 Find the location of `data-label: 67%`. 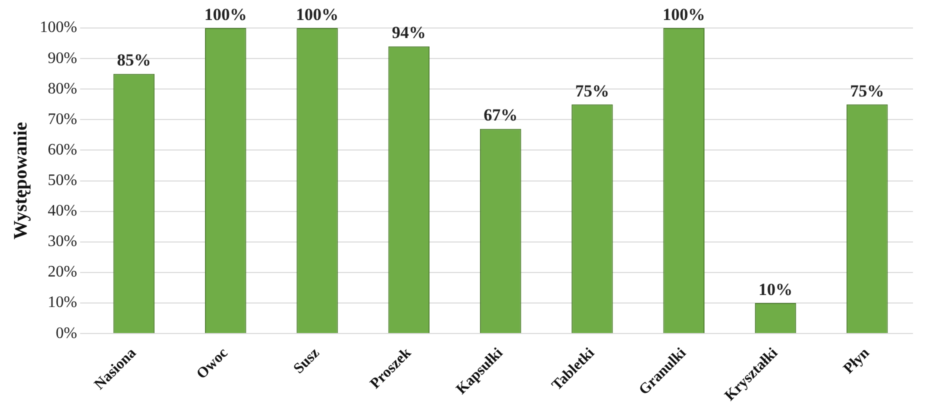

data-label: 67% is located at coordinates (501, 115).